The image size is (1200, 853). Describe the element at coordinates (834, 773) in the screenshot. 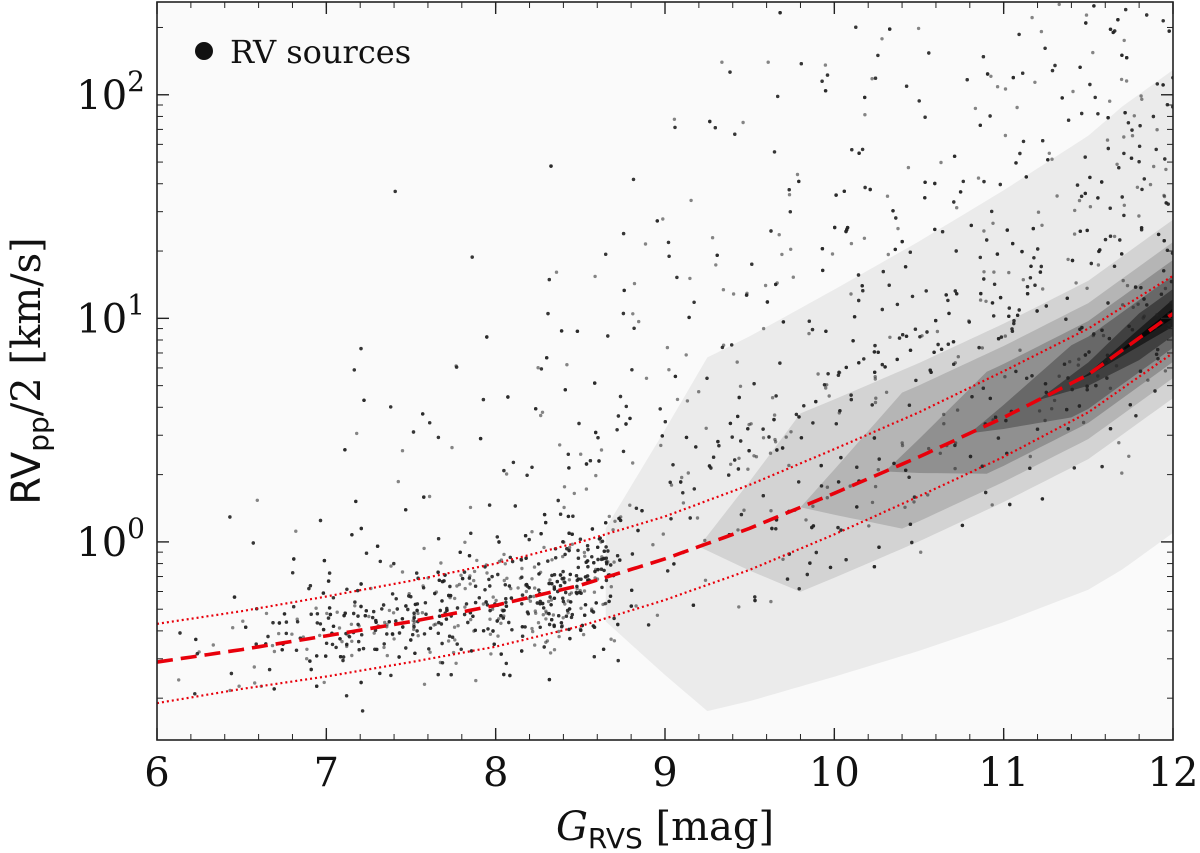

I see `x-tick-label: 10` at that location.